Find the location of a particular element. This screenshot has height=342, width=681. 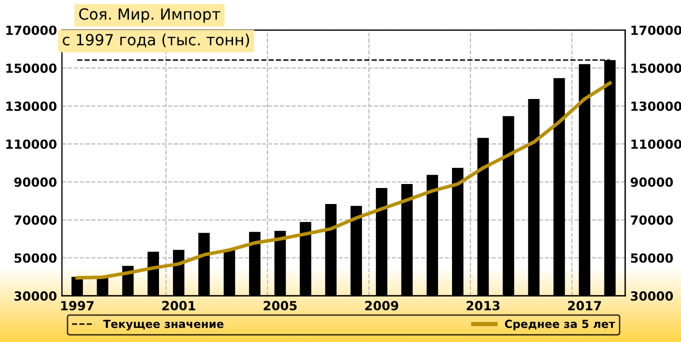

y2-tick-label: 30000 is located at coordinates (651, 296).